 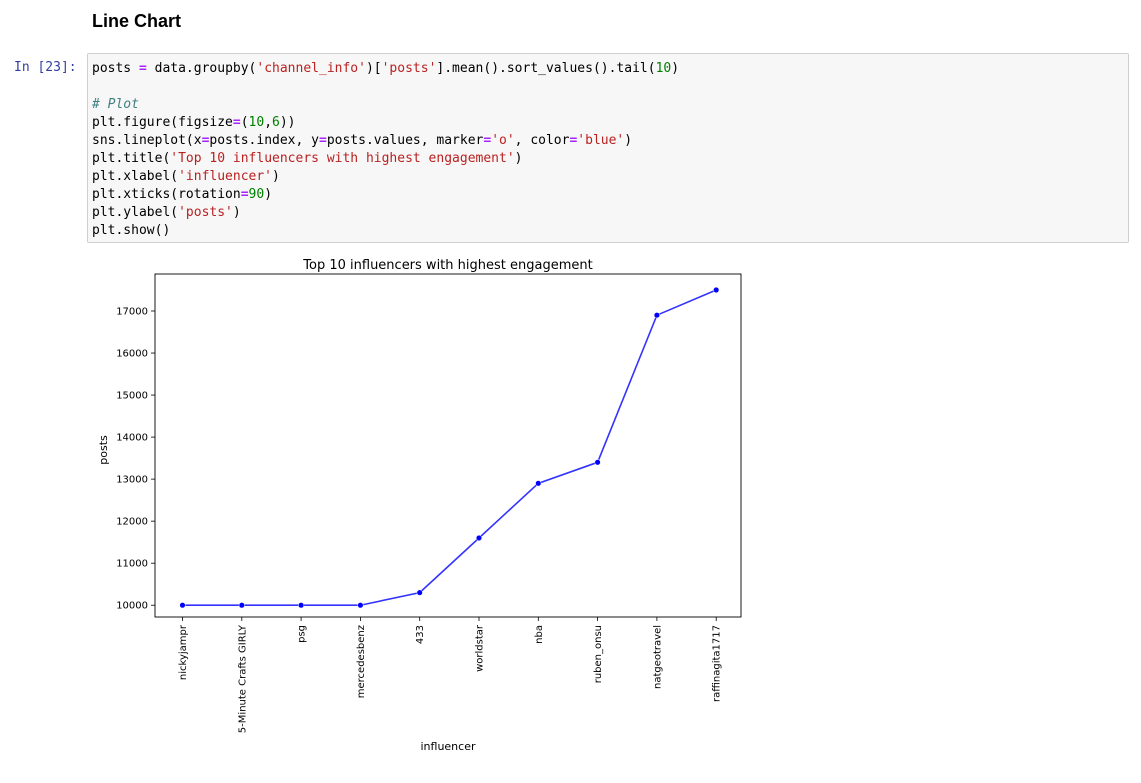 What do you see at coordinates (131, 158) in the screenshot?
I see `code-token: plt.title(` at bounding box center [131, 158].